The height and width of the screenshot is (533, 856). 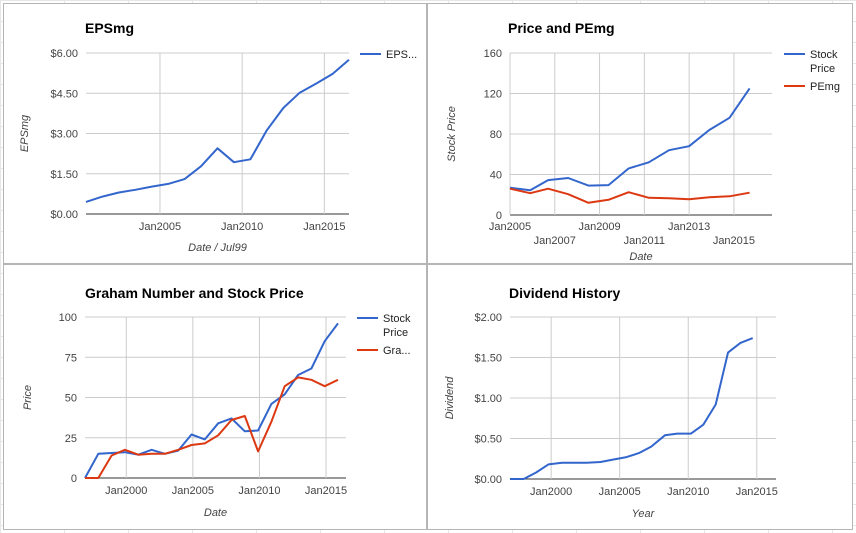 I want to click on x-axis-title: Date / Jul99, so click(x=217, y=248).